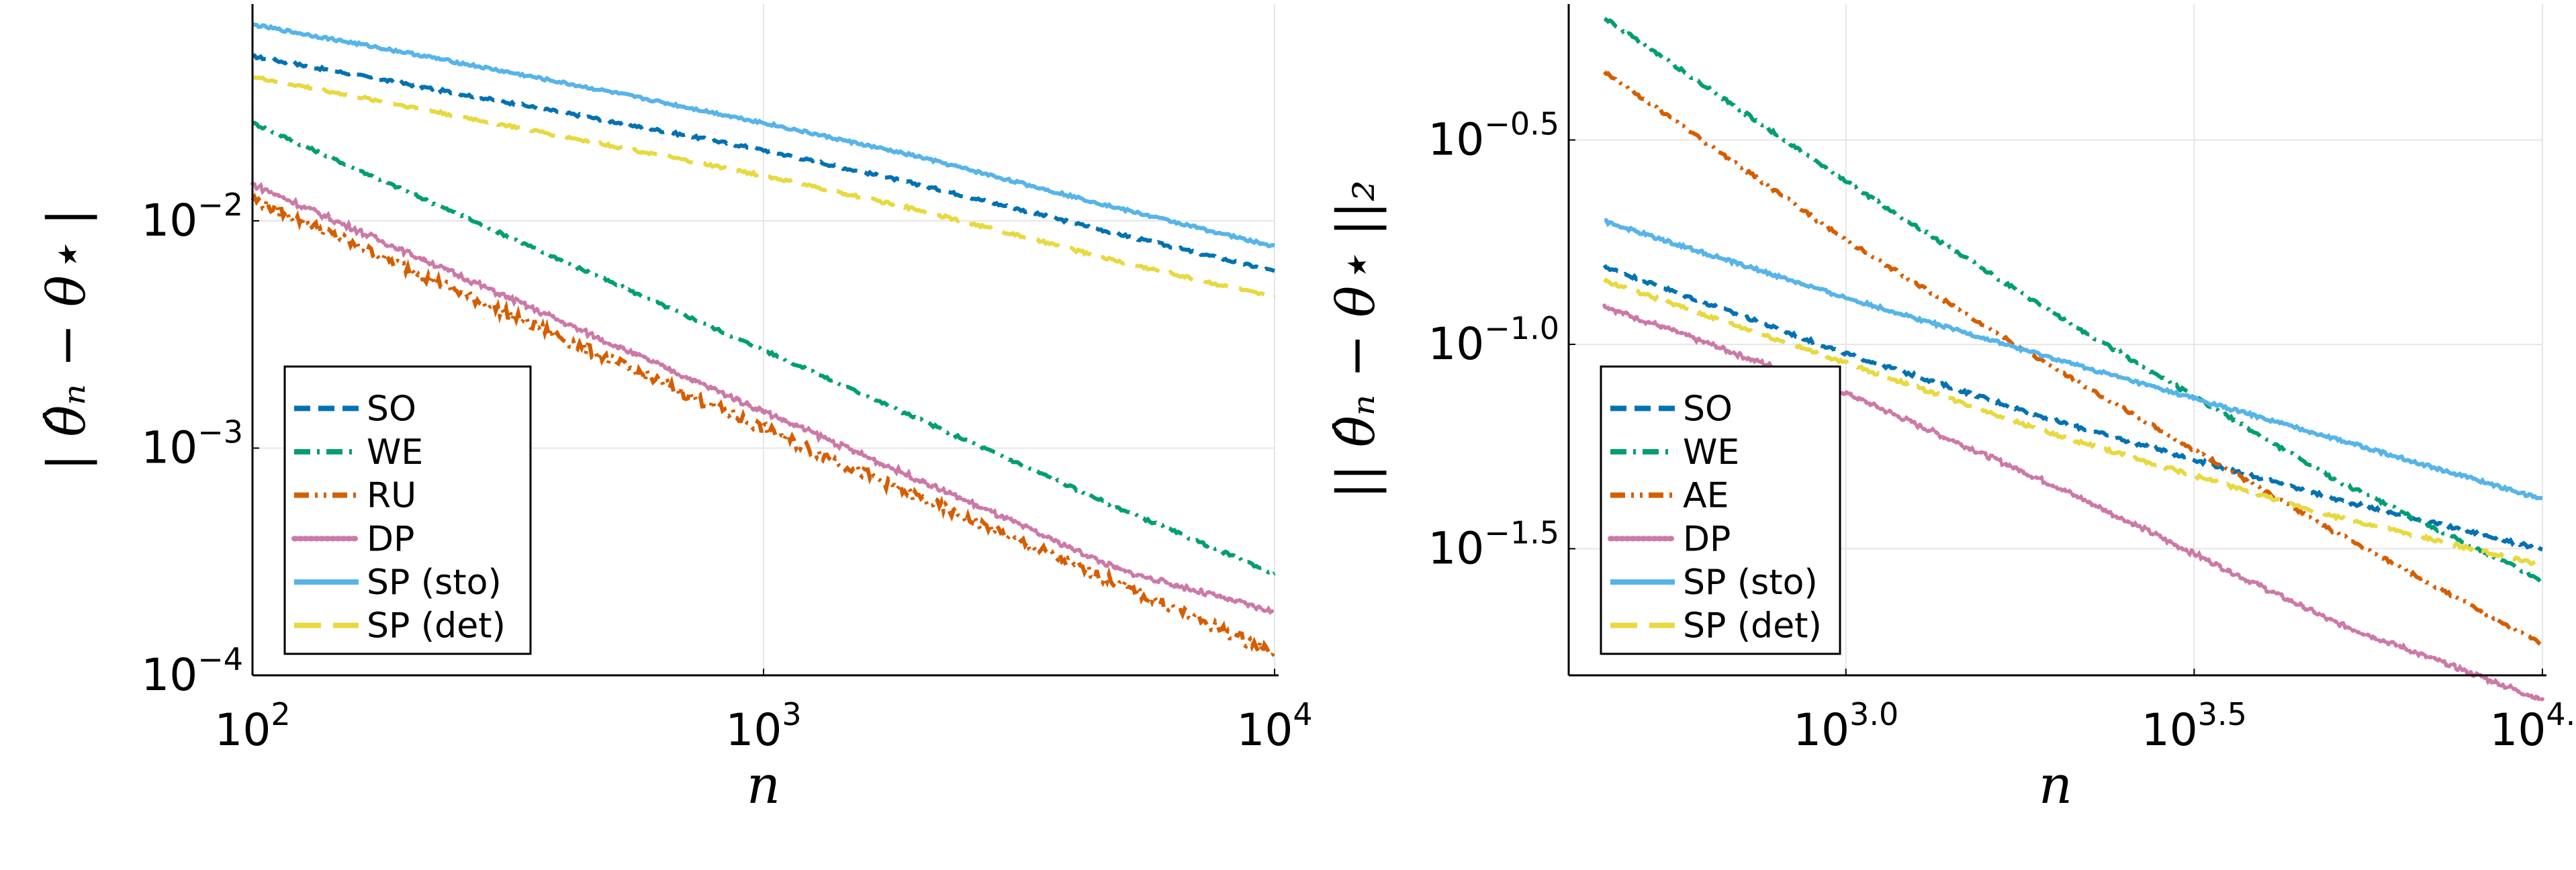 This screenshot has width=2576, height=870. I want to click on y-tick-label: 10⁻³, so click(192, 444).